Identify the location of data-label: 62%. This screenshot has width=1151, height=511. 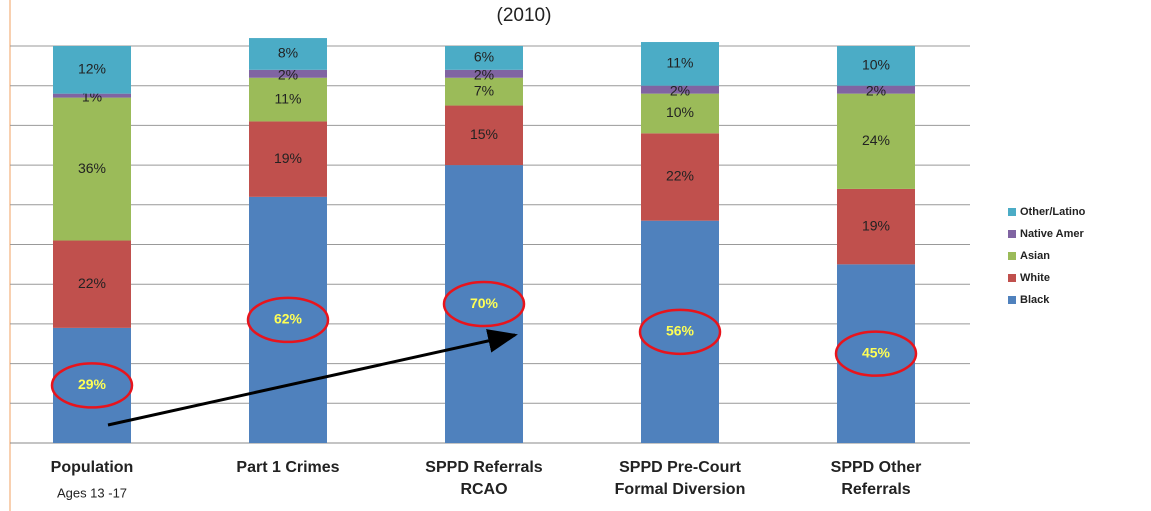
(288, 319).